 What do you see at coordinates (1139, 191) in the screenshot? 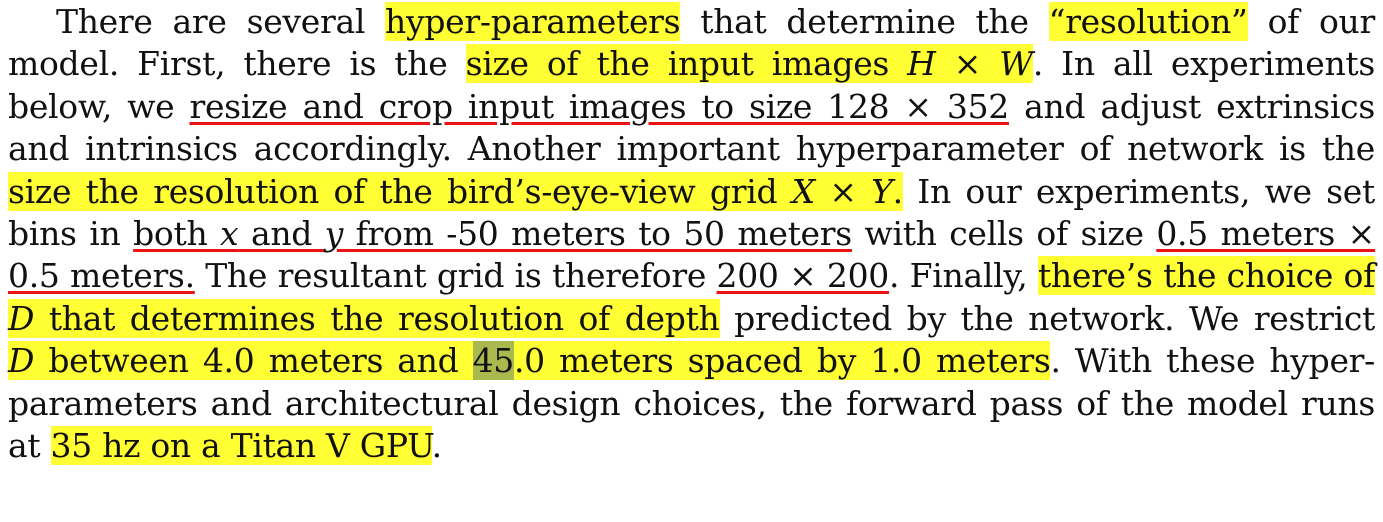
I see `text-run: In our experiments, we set` at bounding box center [1139, 191].